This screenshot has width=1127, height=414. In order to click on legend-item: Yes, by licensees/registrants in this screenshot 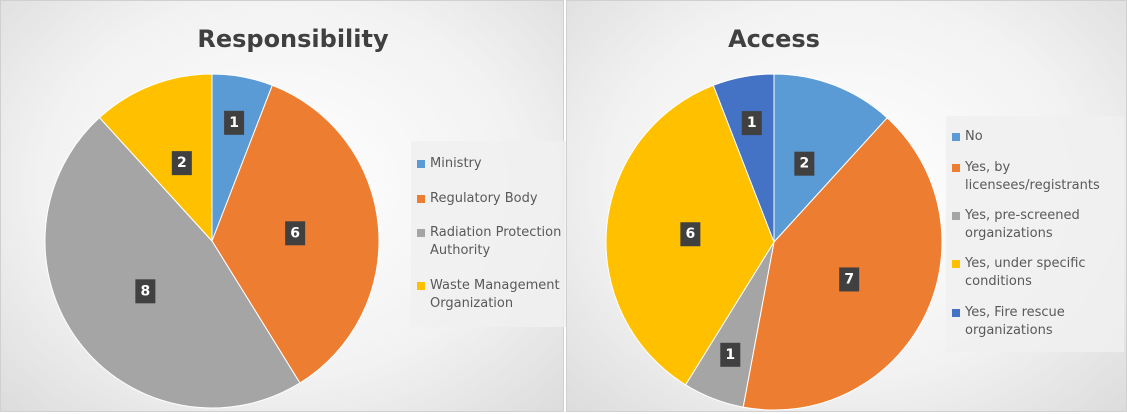, I will do `click(1035, 177)`.